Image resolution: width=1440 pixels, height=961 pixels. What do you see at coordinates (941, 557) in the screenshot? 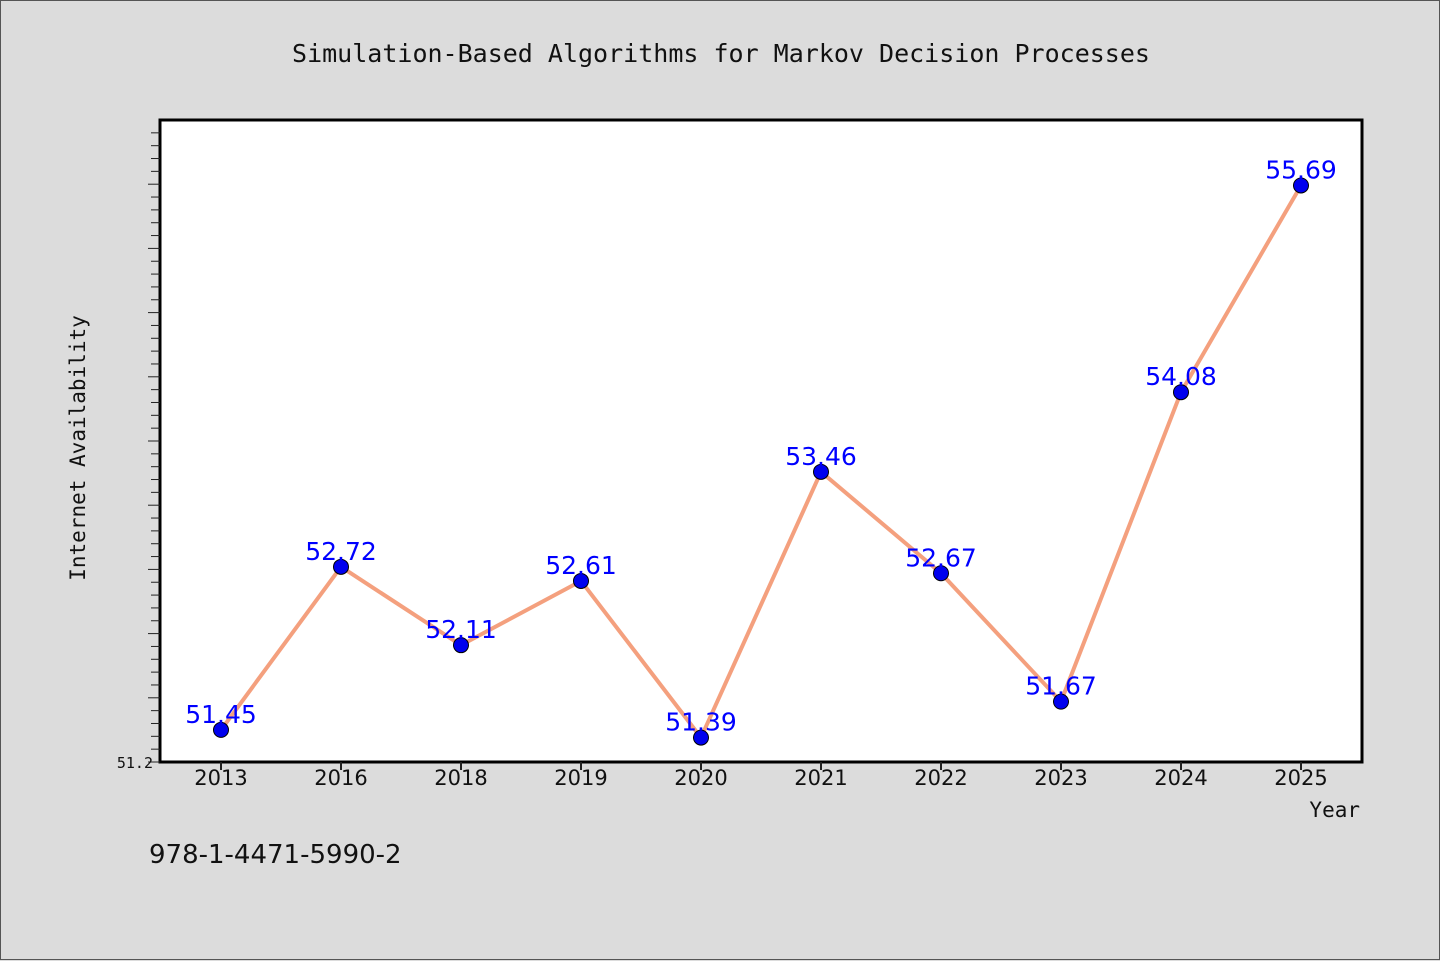
I see `data-label: 52.67` at bounding box center [941, 557].